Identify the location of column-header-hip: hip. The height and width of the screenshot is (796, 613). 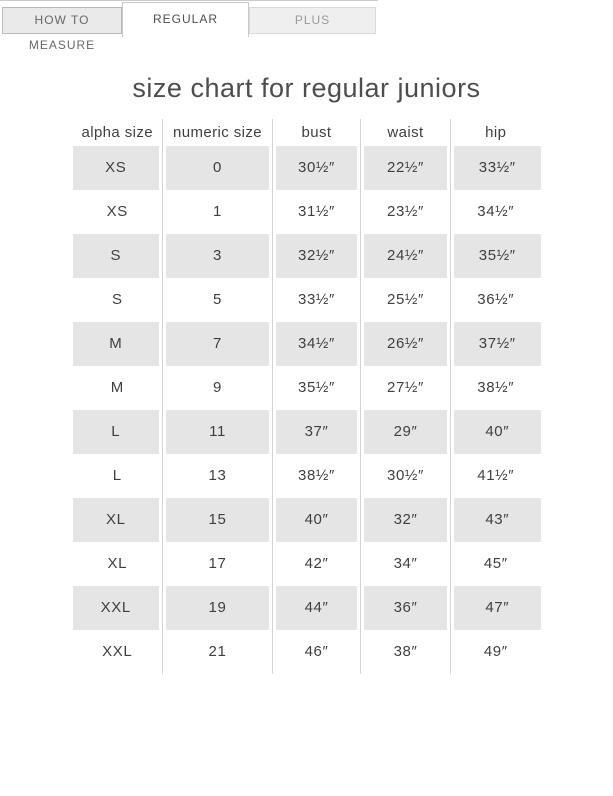
(495, 132).